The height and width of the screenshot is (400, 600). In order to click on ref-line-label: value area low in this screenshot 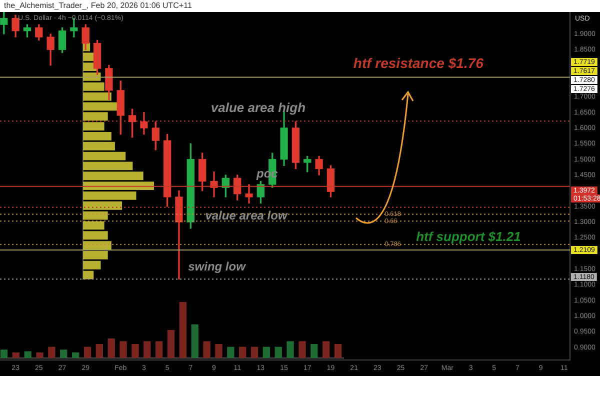, I will do `click(246, 215)`.